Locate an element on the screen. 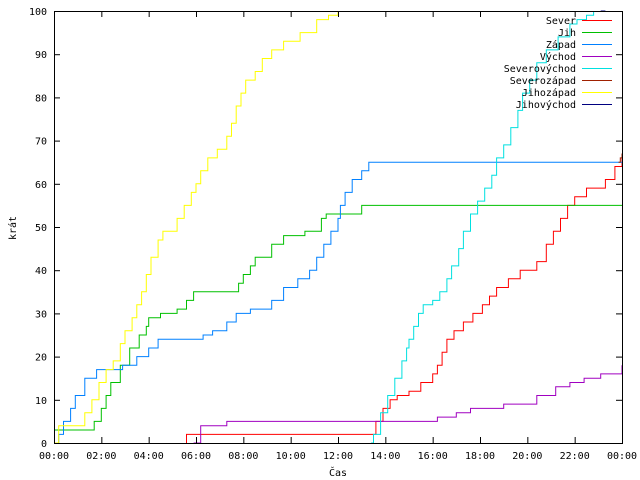 The image size is (640, 480). y-axis-label: krát is located at coordinates (13, 228).